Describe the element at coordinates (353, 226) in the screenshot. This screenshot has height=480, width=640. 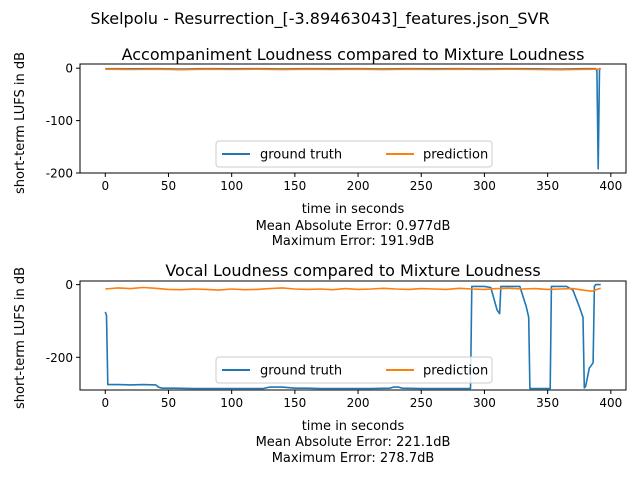
I see `mae-text: Mean Absolute Error: 0.977dB` at that location.